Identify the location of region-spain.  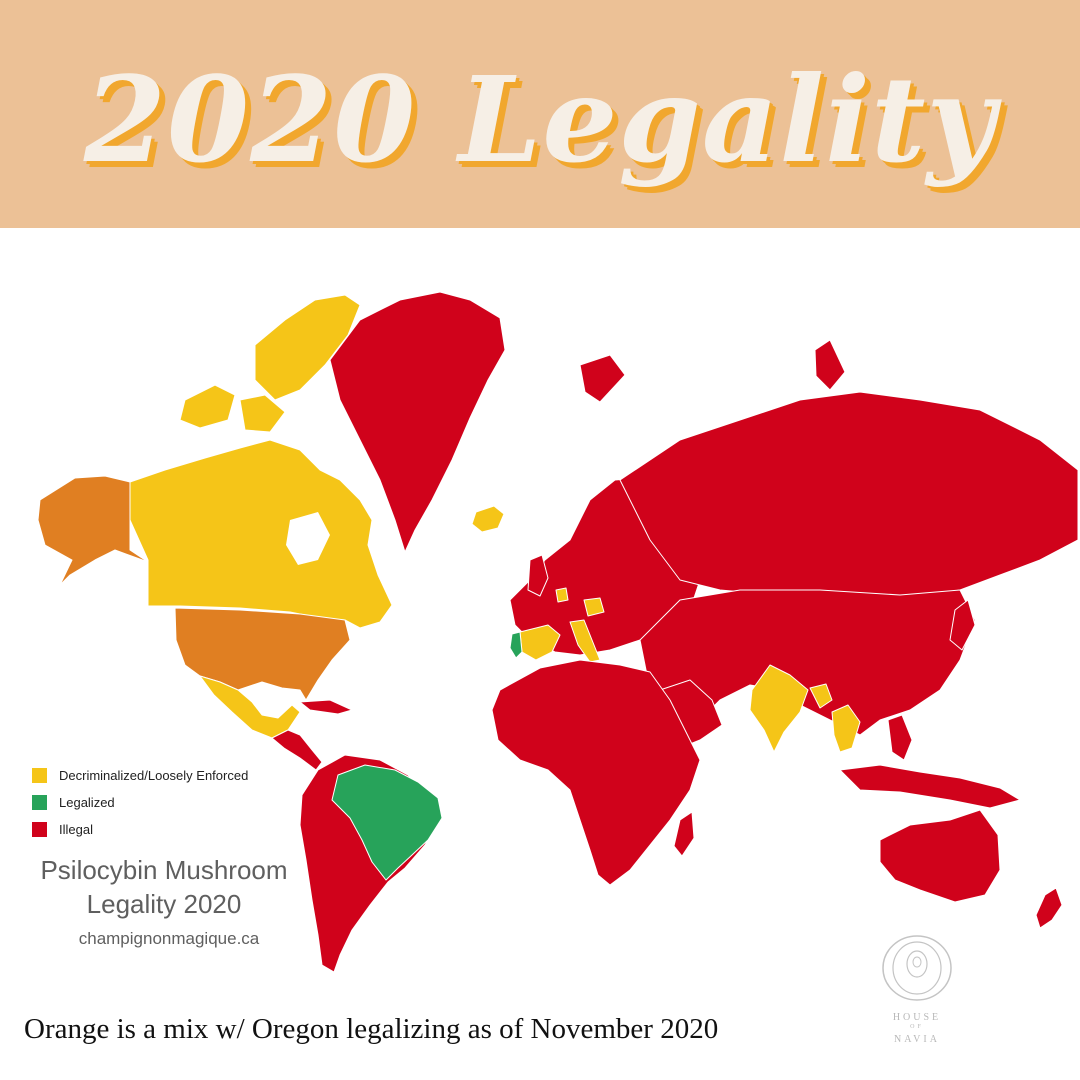
(540, 642).